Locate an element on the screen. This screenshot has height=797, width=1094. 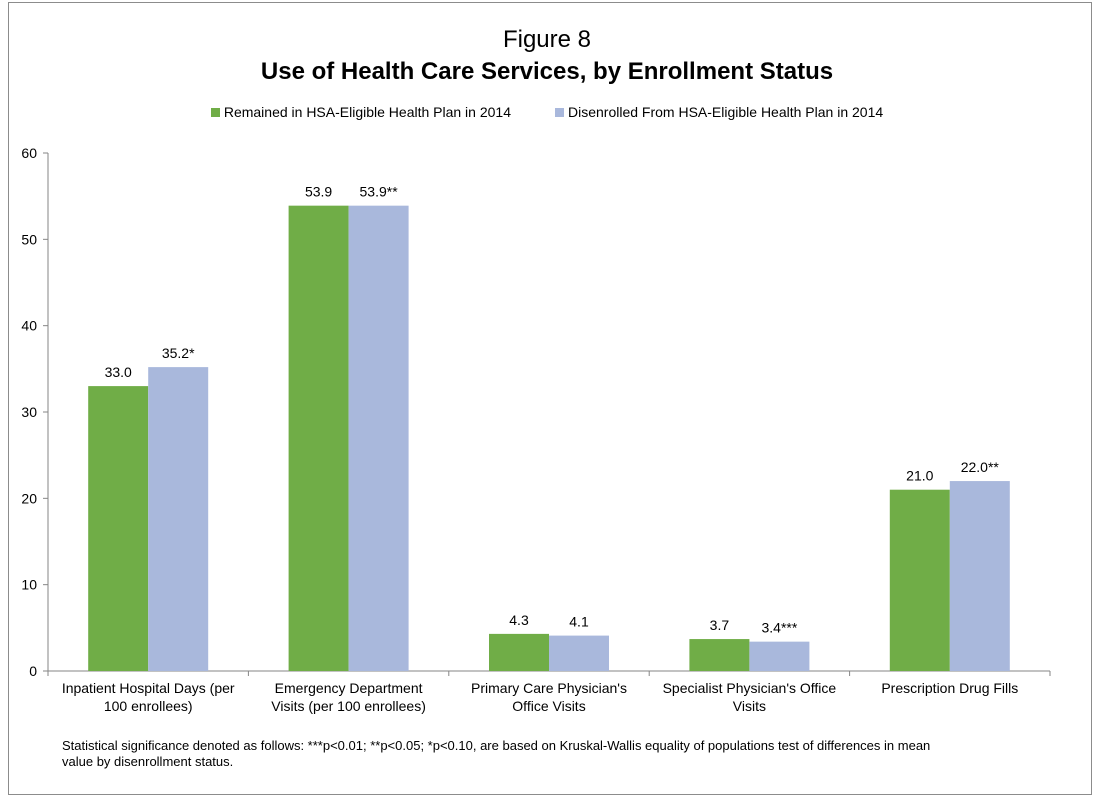
data-label-disenrolled: 35.2* is located at coordinates (178, 353).